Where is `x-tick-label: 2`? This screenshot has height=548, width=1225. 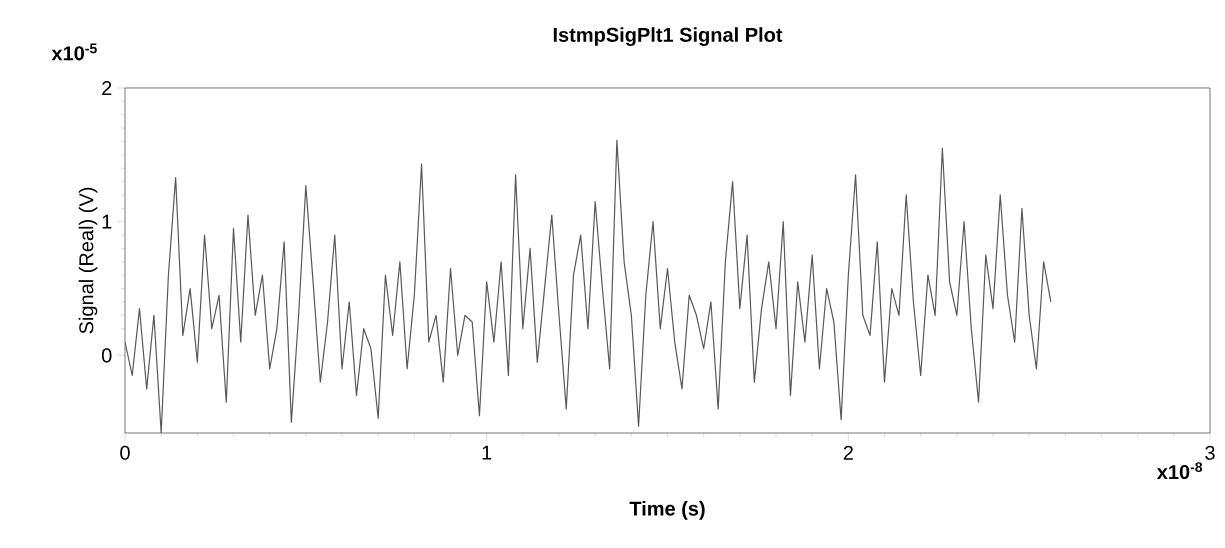
x-tick-label: 2 is located at coordinates (848, 452).